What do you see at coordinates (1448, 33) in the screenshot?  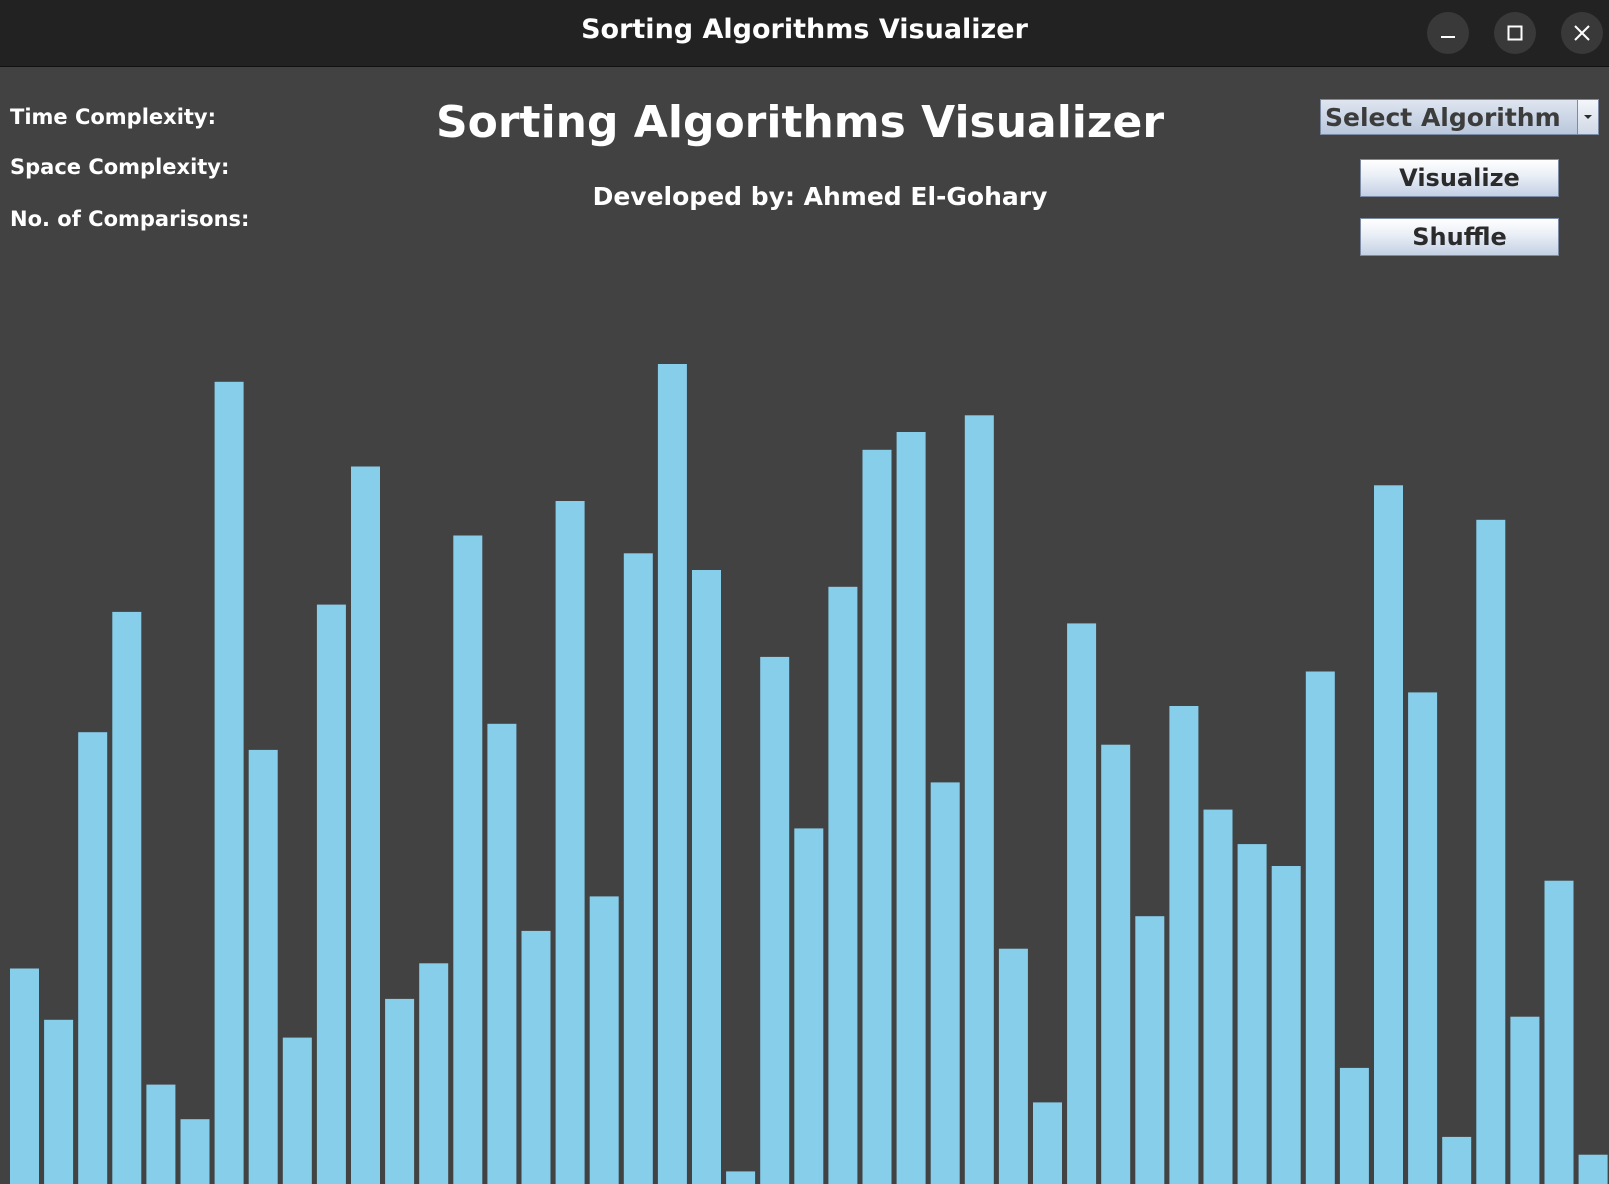 I see `minimize-button` at bounding box center [1448, 33].